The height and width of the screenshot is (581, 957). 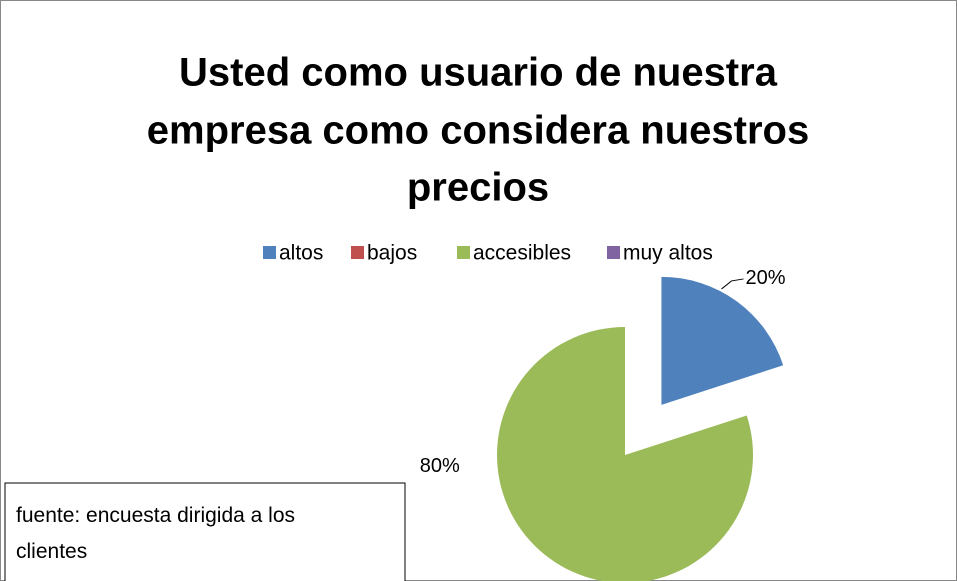 What do you see at coordinates (668, 253) in the screenshot?
I see `legend-label: muy altos` at bounding box center [668, 253].